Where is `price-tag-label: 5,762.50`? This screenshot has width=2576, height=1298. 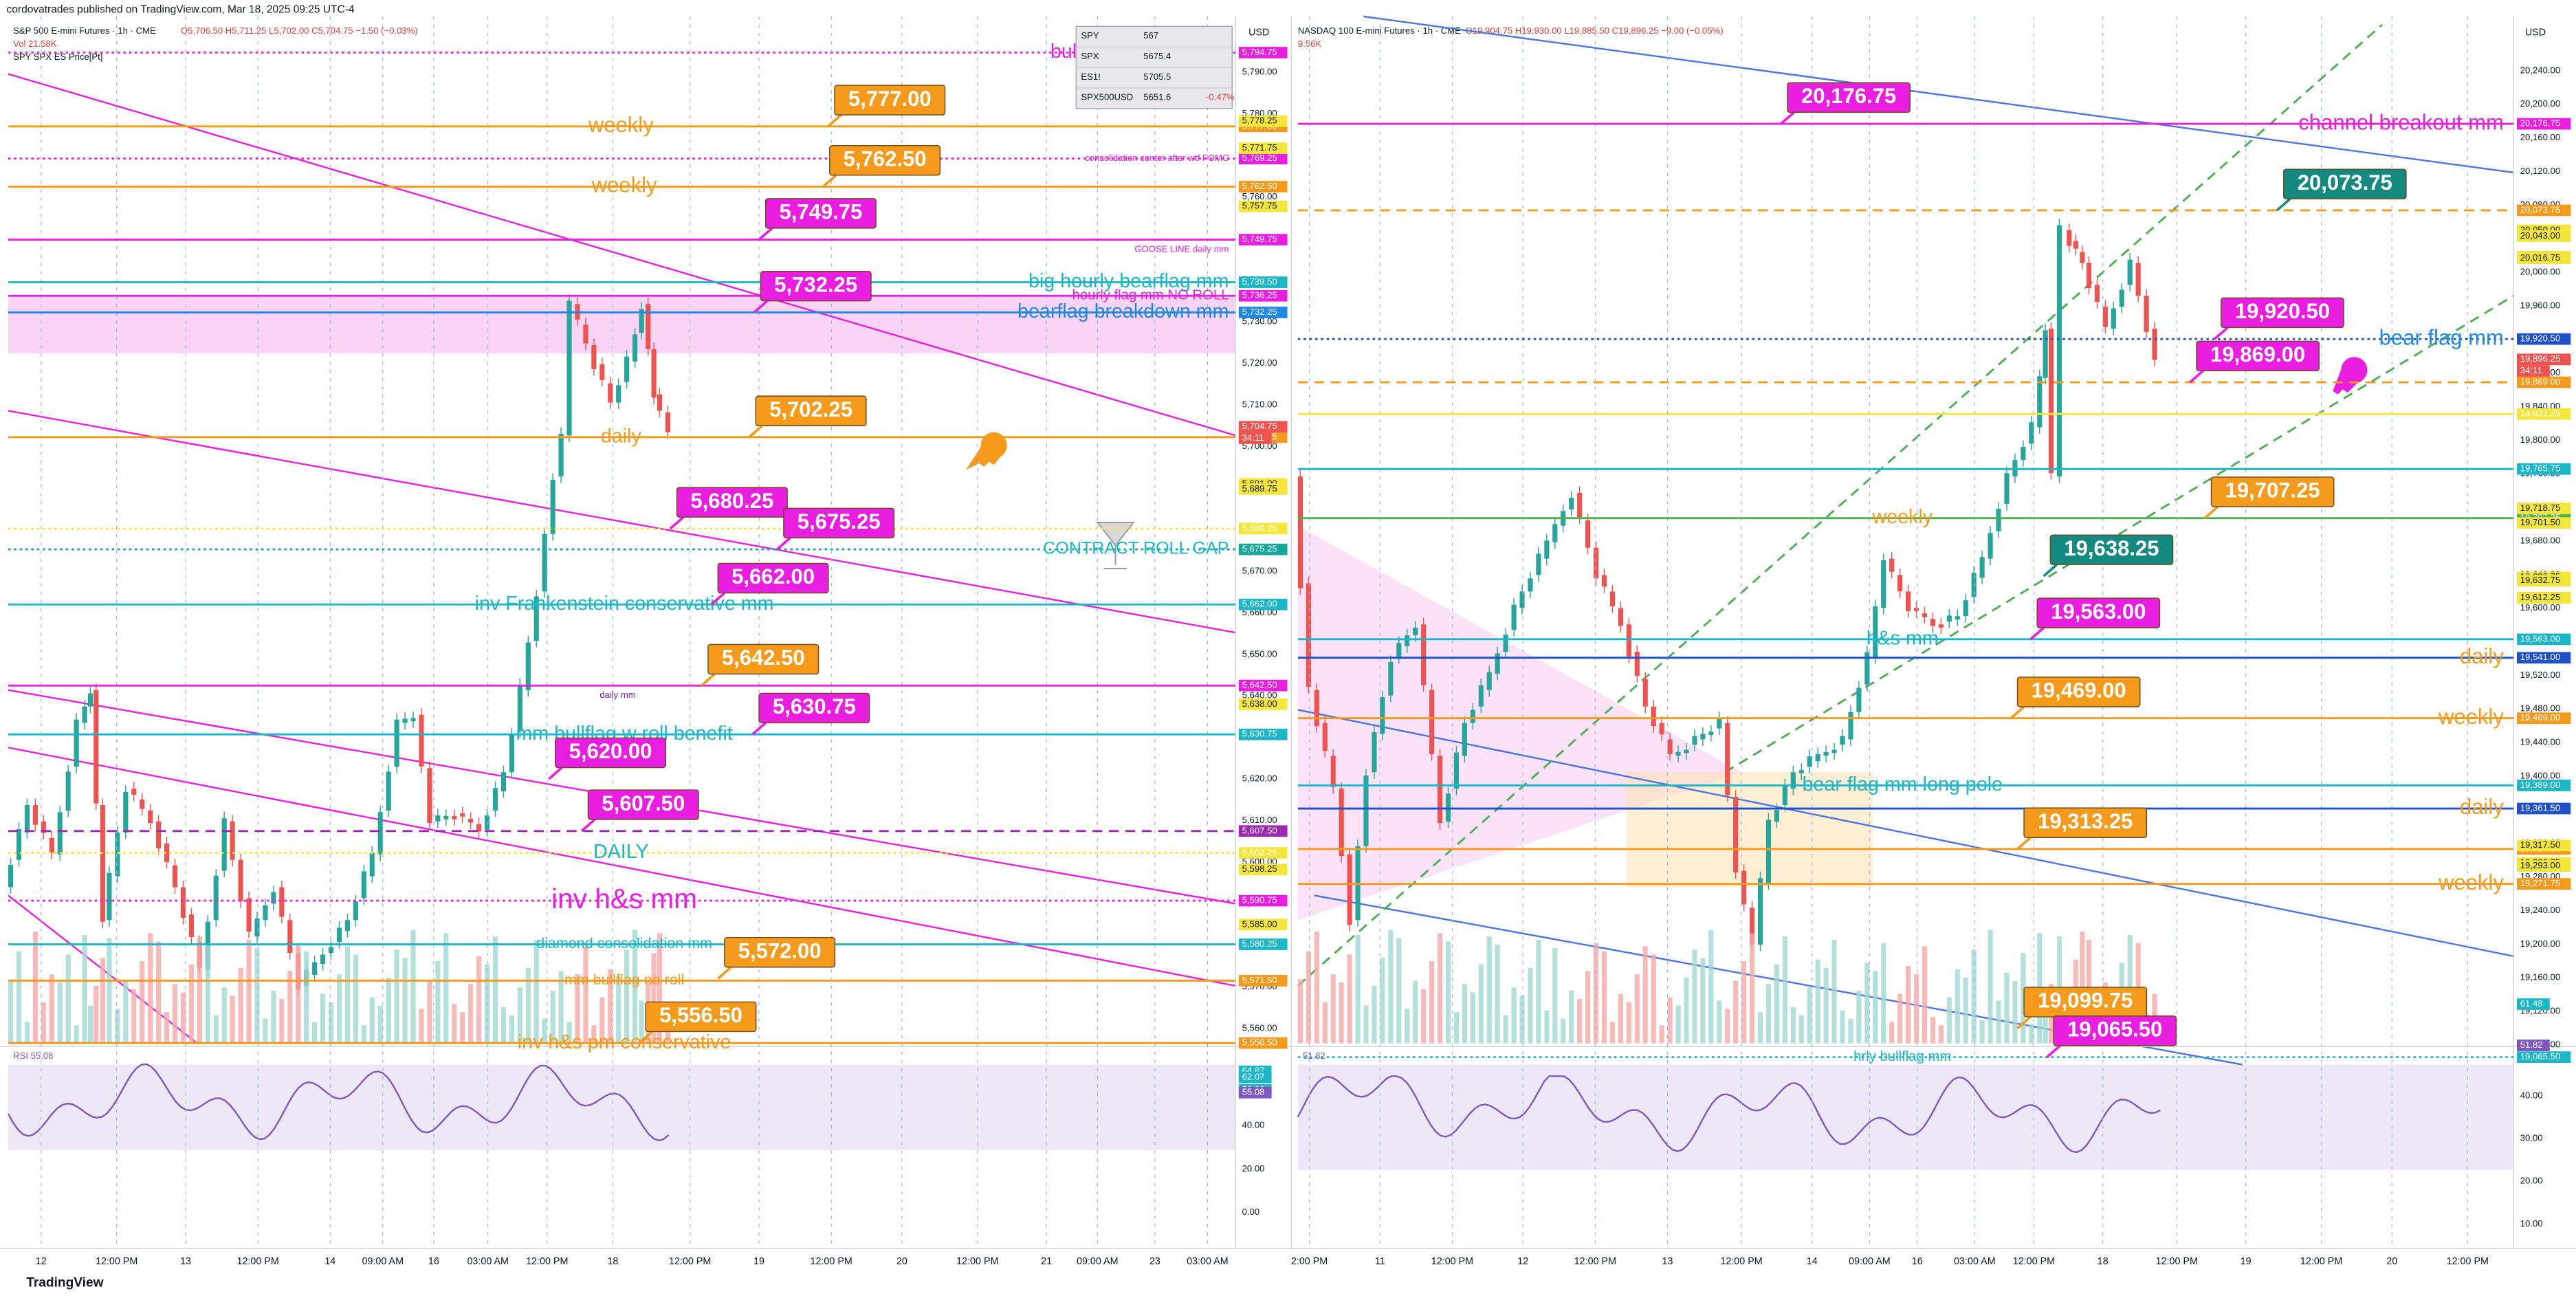 price-tag-label: 5,762.50 is located at coordinates (1259, 186).